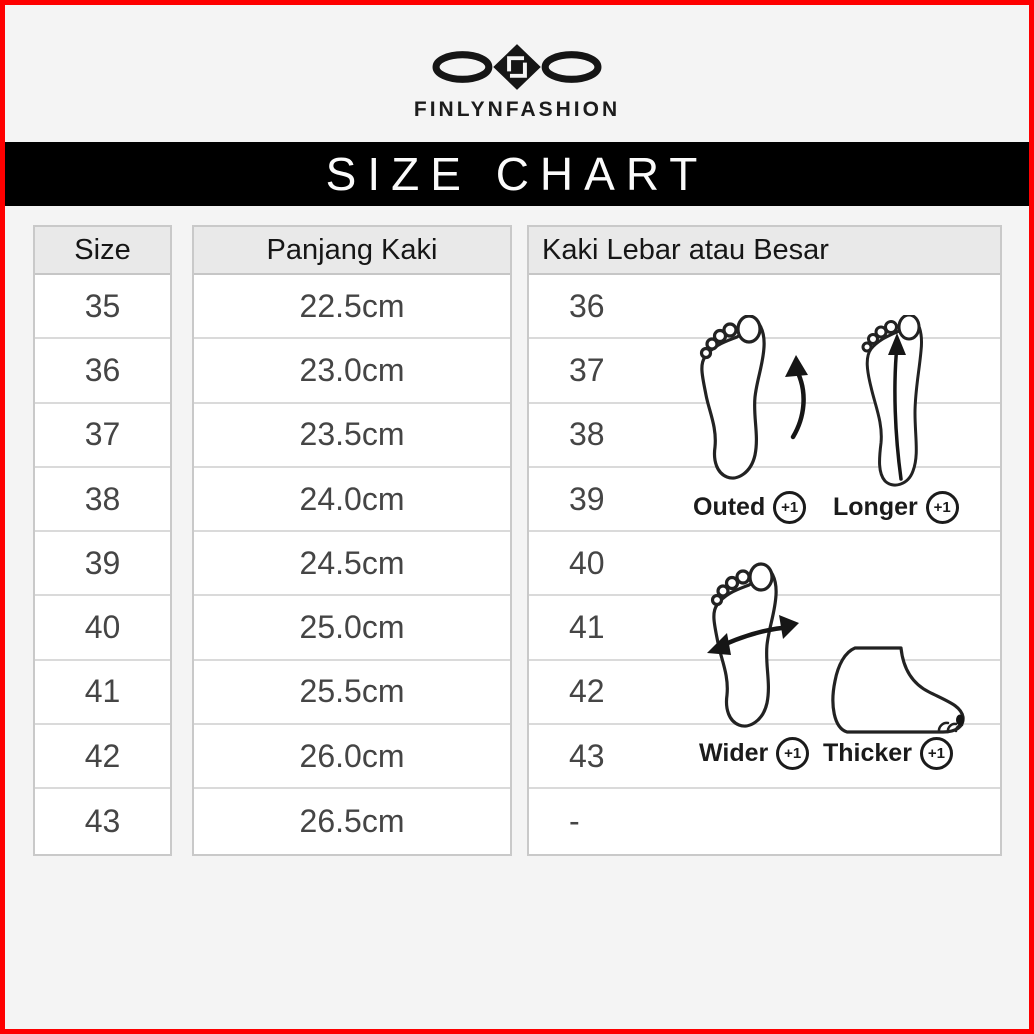  I want to click on size-cell: 36, so click(102, 371).